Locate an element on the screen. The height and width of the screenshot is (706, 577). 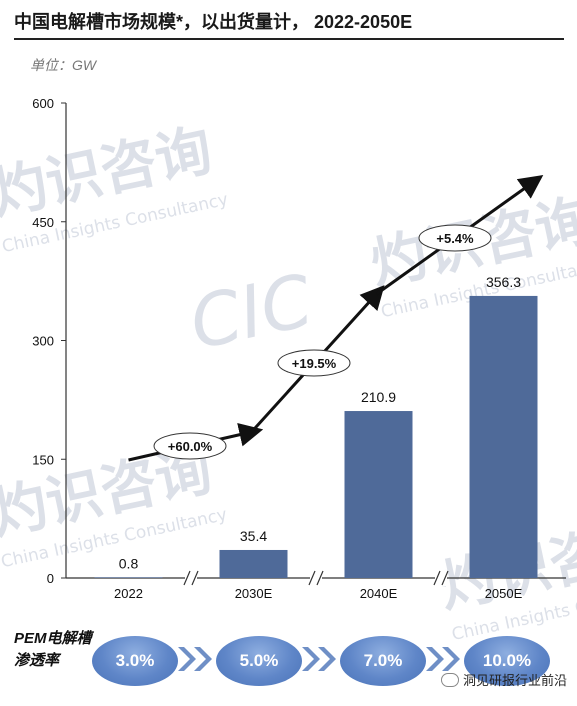
bar-value-label: 0.8 is located at coordinates (129, 563).